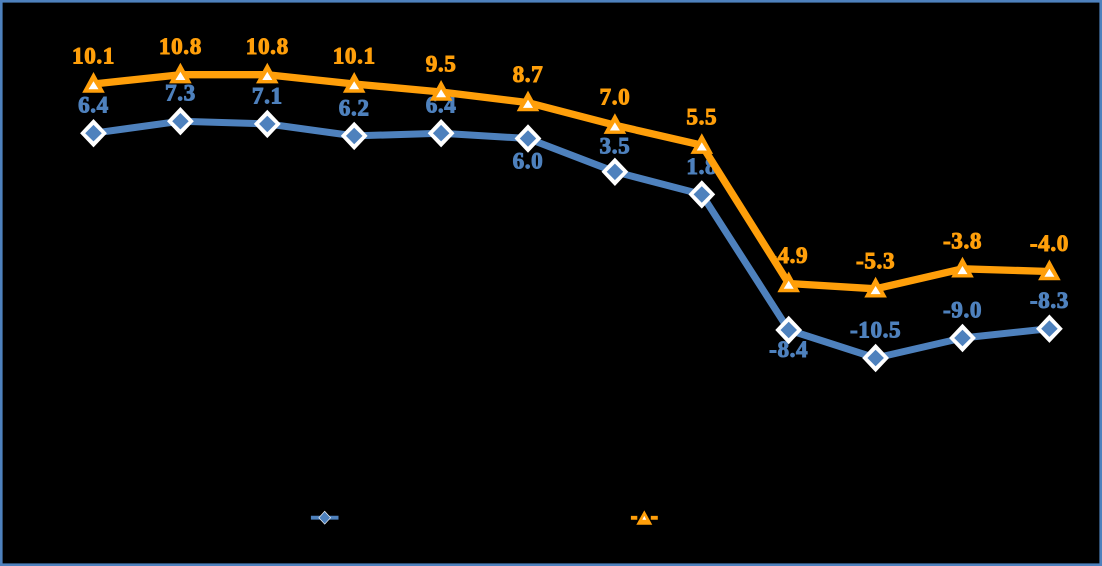  What do you see at coordinates (1049, 244) in the screenshot?
I see `svg-text: -4.0` at bounding box center [1049, 244].